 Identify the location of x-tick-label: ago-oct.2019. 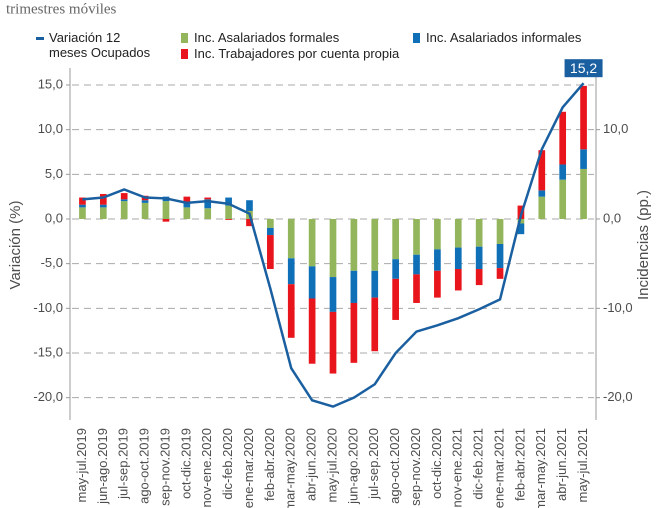
(144, 466).